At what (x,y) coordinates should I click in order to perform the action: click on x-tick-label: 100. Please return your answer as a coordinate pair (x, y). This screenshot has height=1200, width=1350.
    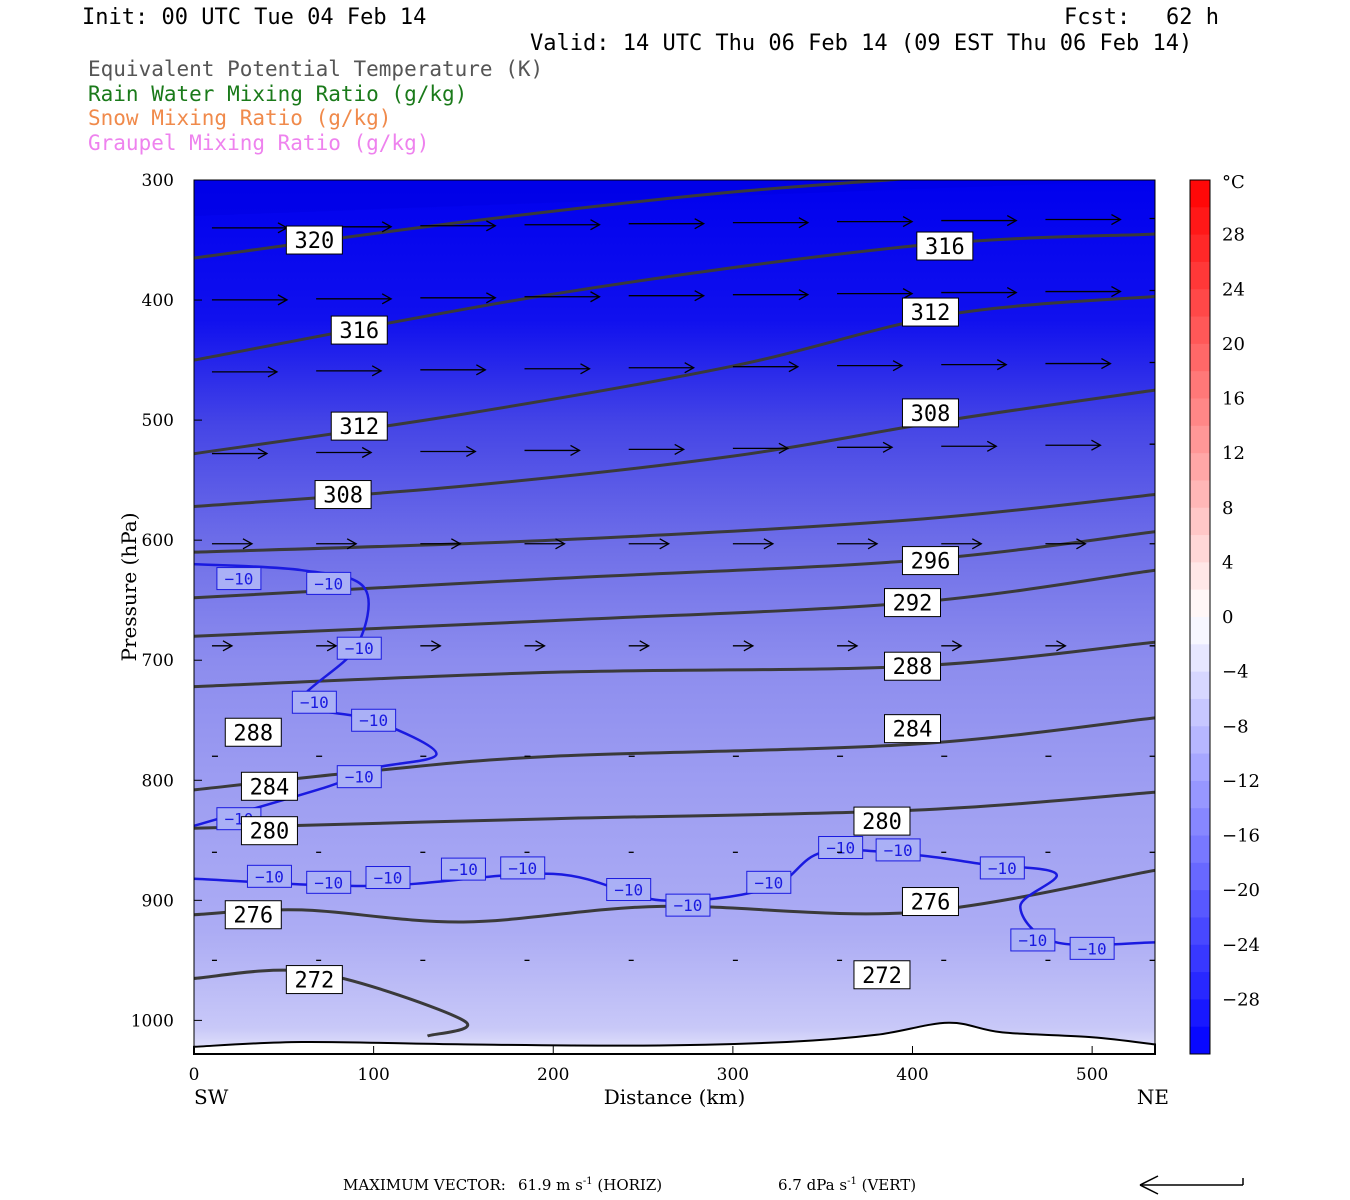
    Looking at the image, I should click on (373, 1075).